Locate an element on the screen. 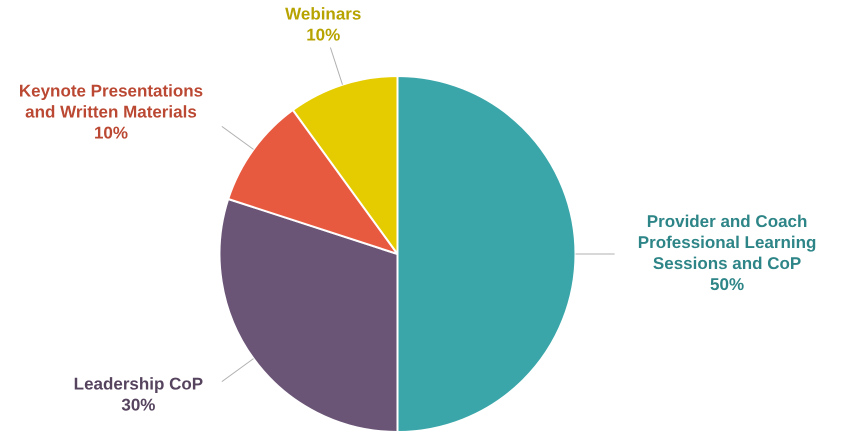 The width and height of the screenshot is (841, 433). slice-label: Provider and Coach Professional Learning Sessions and CoP is located at coordinates (727, 243).